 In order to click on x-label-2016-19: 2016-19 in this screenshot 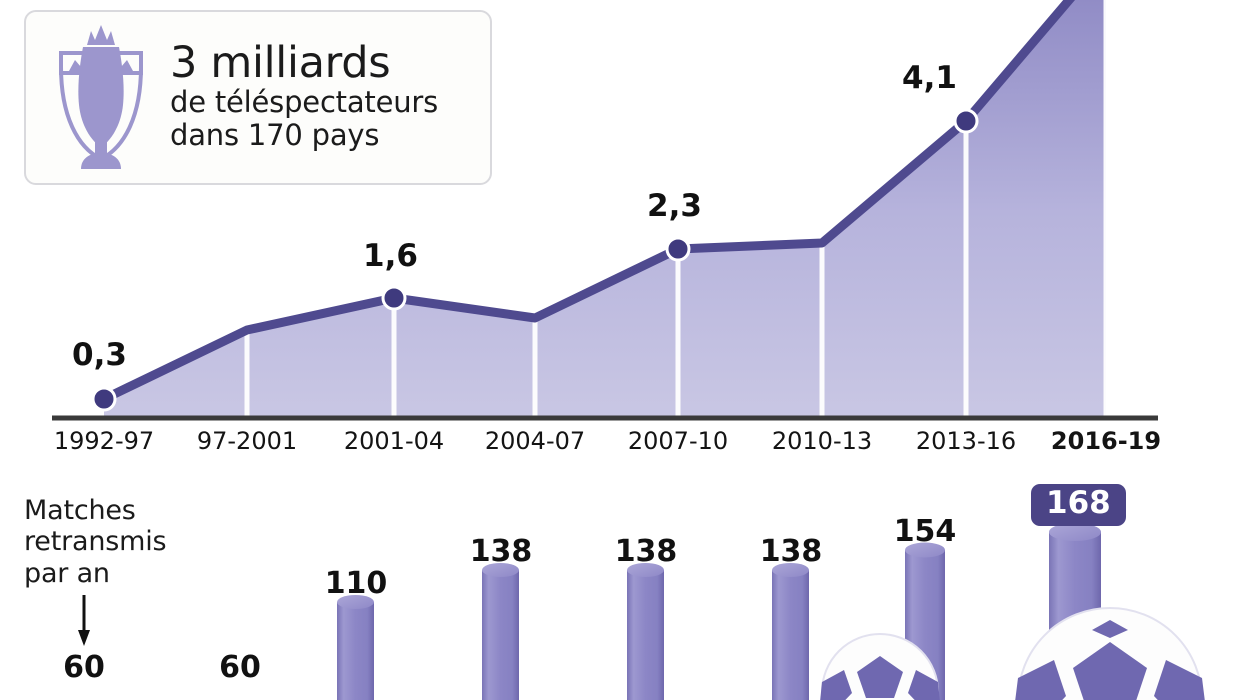, I will do `click(1106, 441)`.